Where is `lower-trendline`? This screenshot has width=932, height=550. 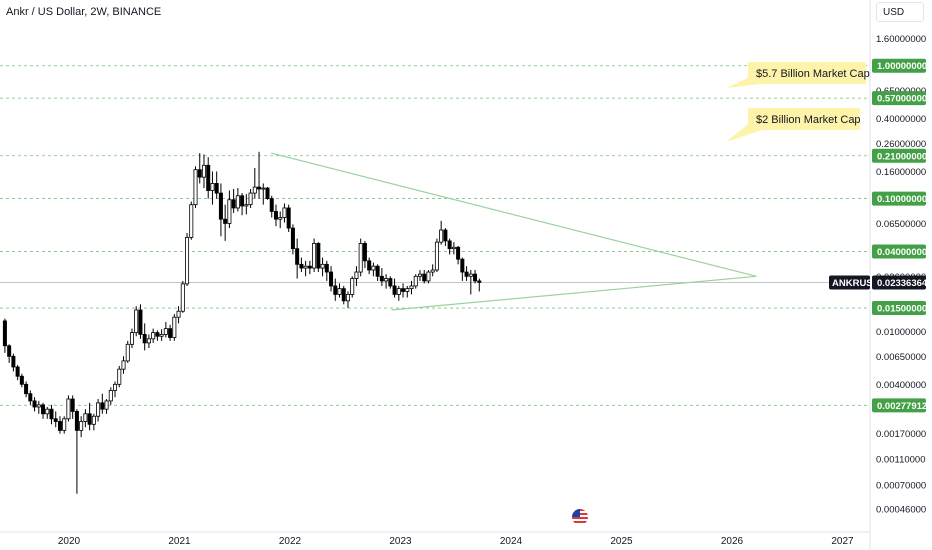
lower-trendline is located at coordinates (574, 293).